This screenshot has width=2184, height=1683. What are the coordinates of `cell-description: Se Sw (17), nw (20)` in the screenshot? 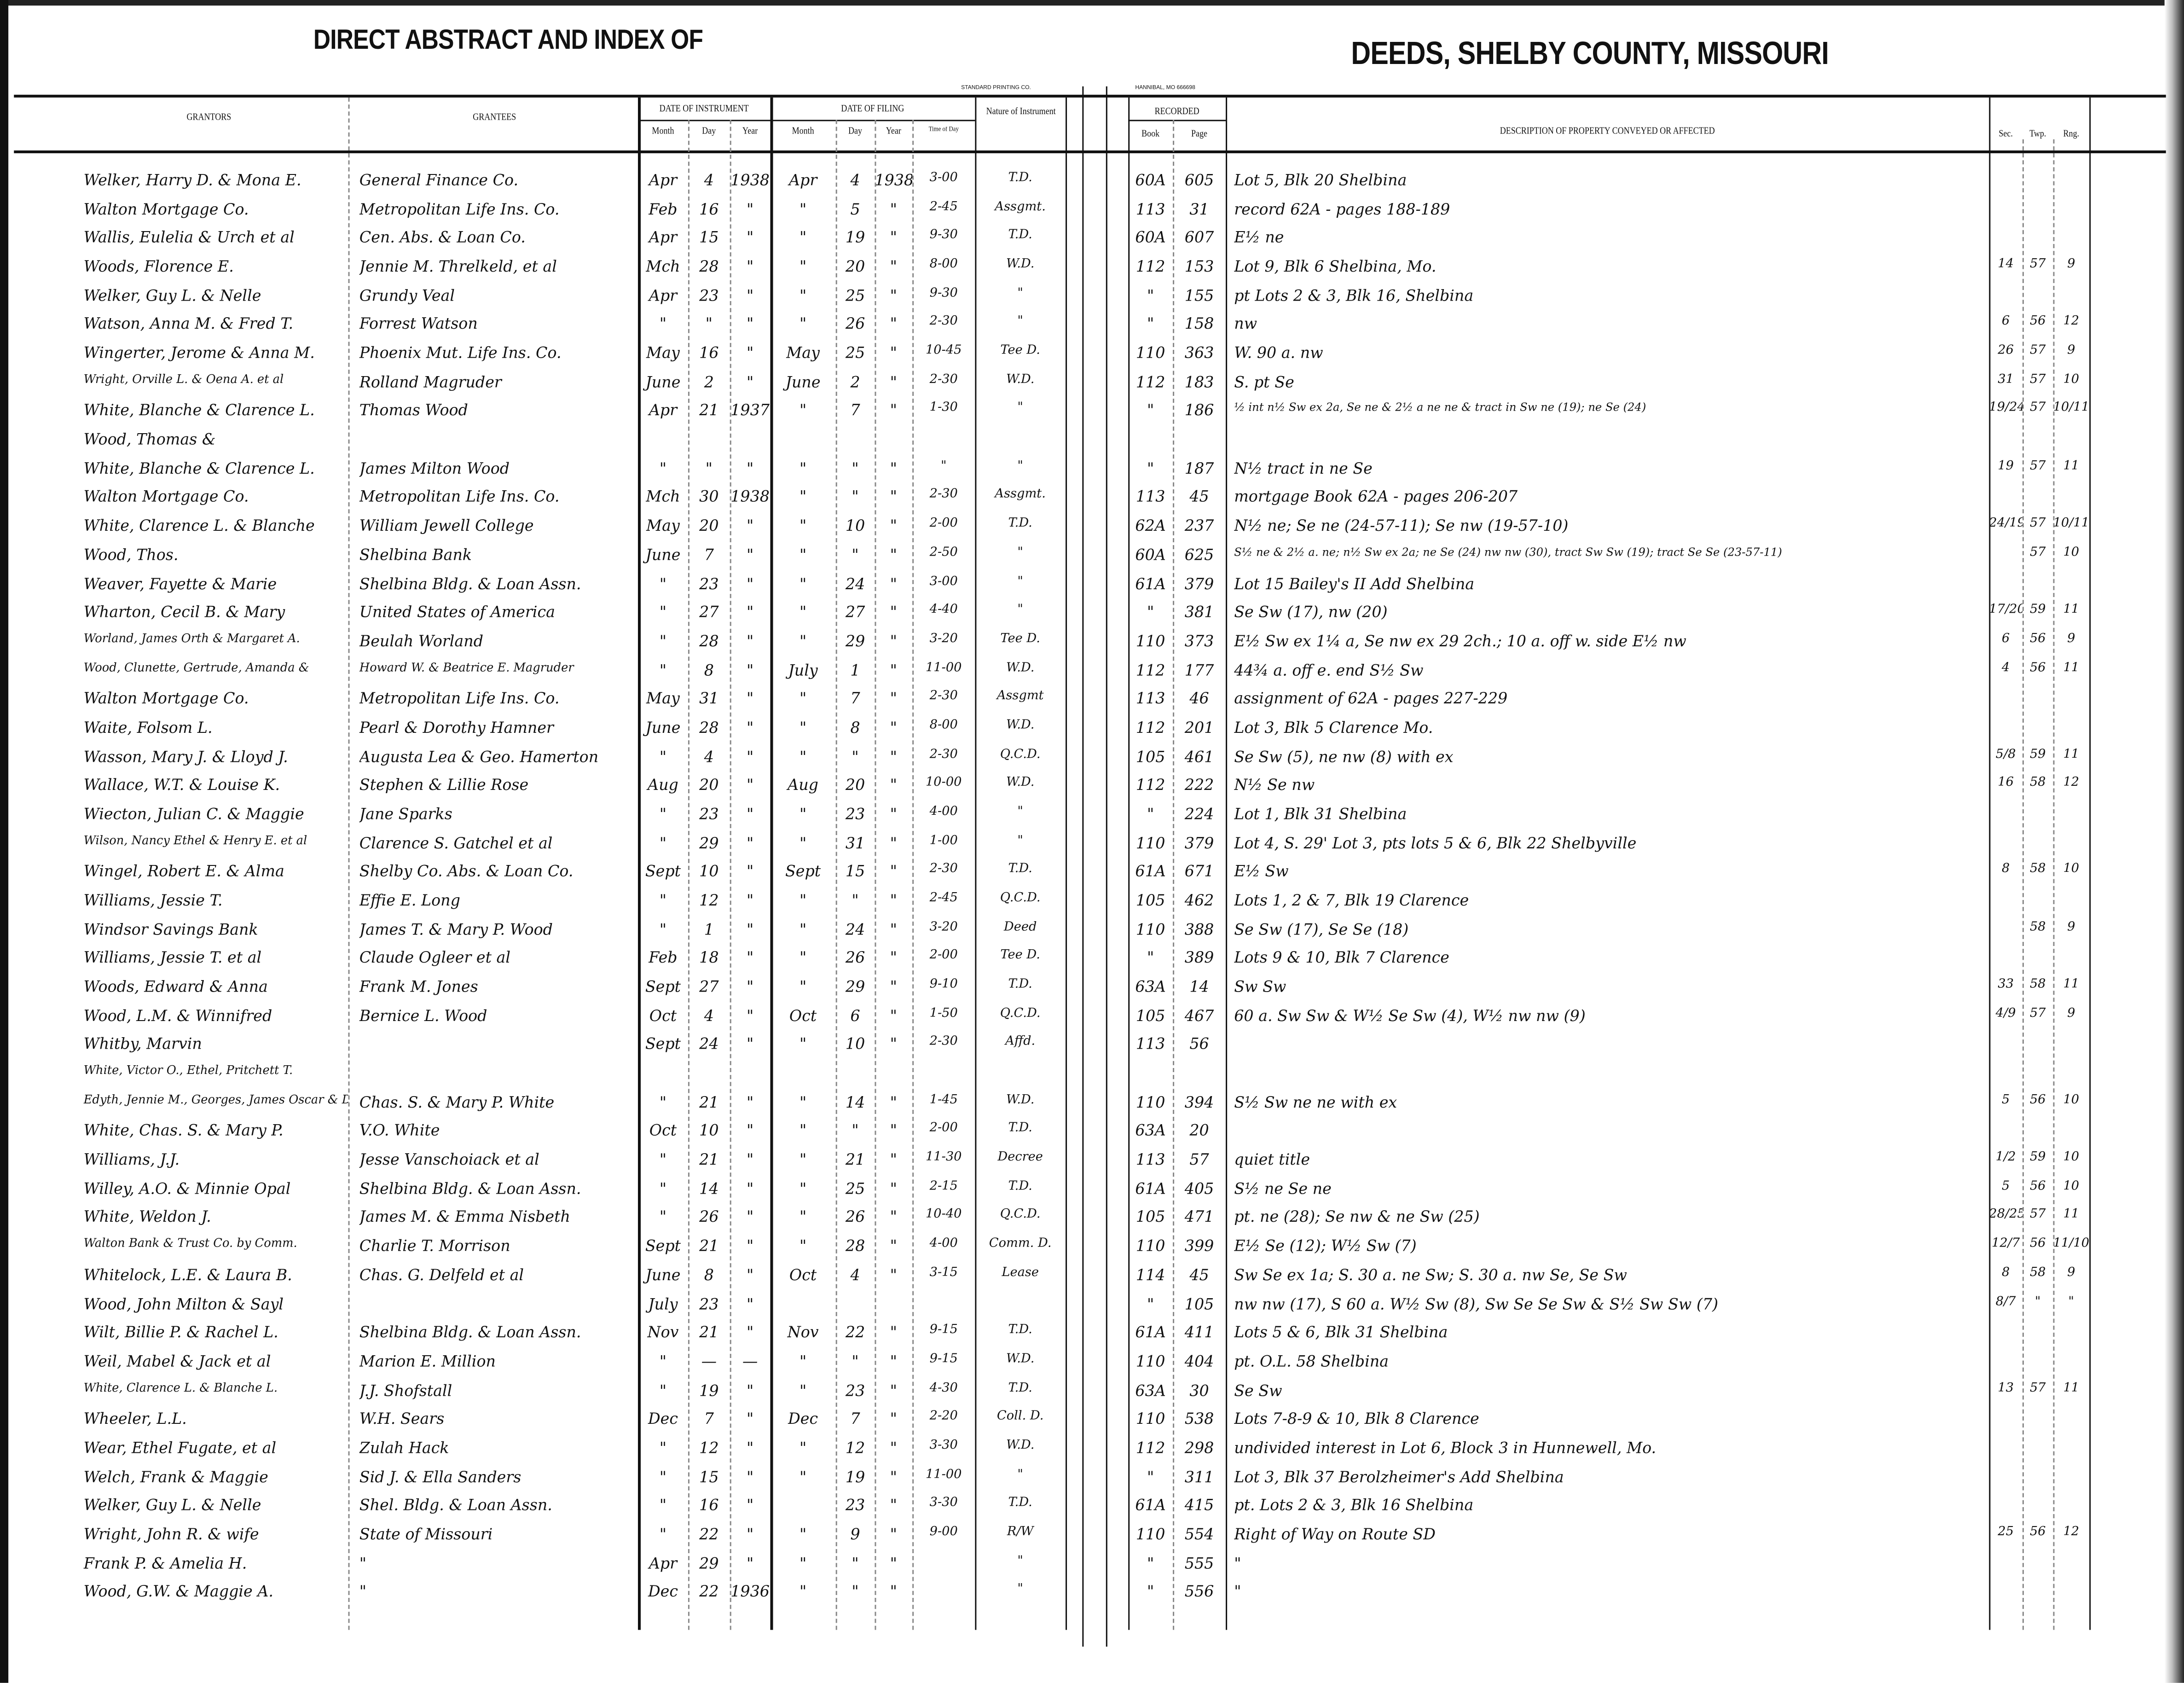 It's located at (1311, 612).